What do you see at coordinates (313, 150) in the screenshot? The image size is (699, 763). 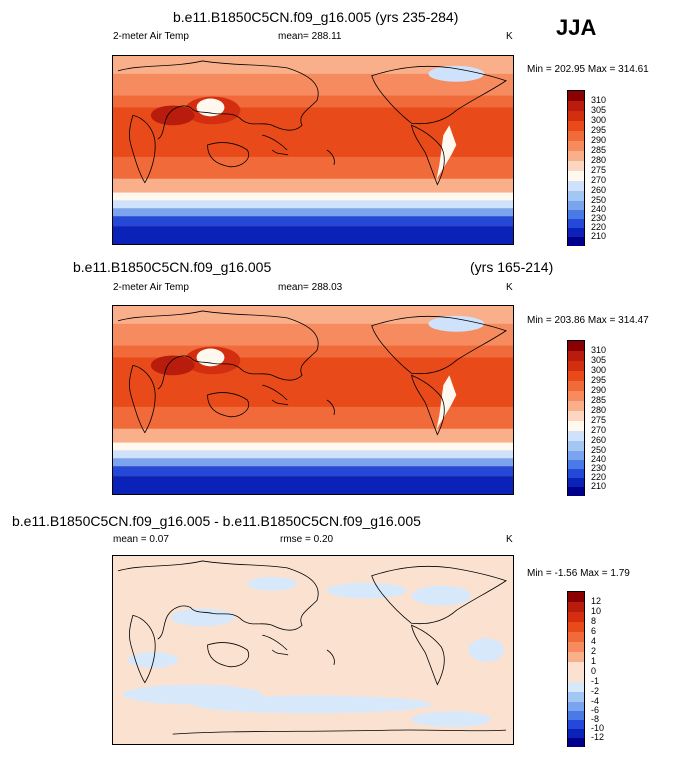 I see `panel1-map` at bounding box center [313, 150].